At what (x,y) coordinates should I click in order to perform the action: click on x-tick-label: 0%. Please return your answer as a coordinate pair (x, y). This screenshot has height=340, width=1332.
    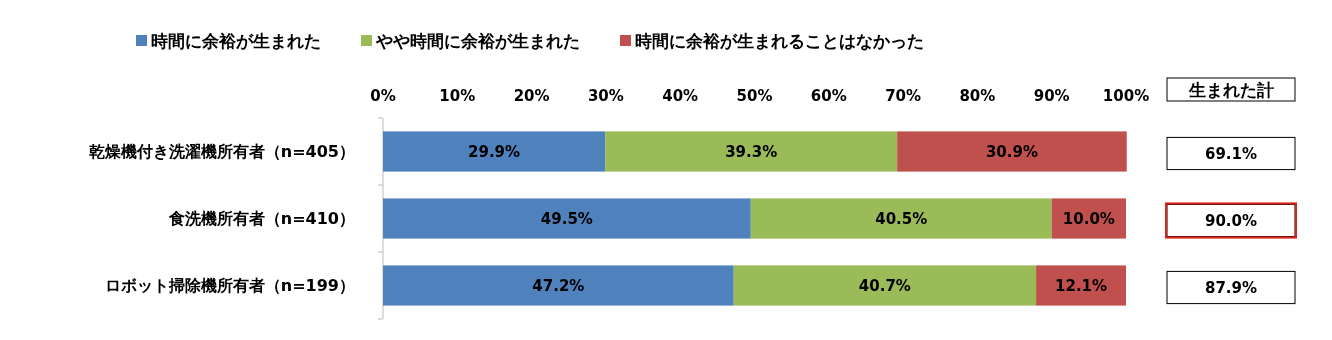
    Looking at the image, I should click on (383, 96).